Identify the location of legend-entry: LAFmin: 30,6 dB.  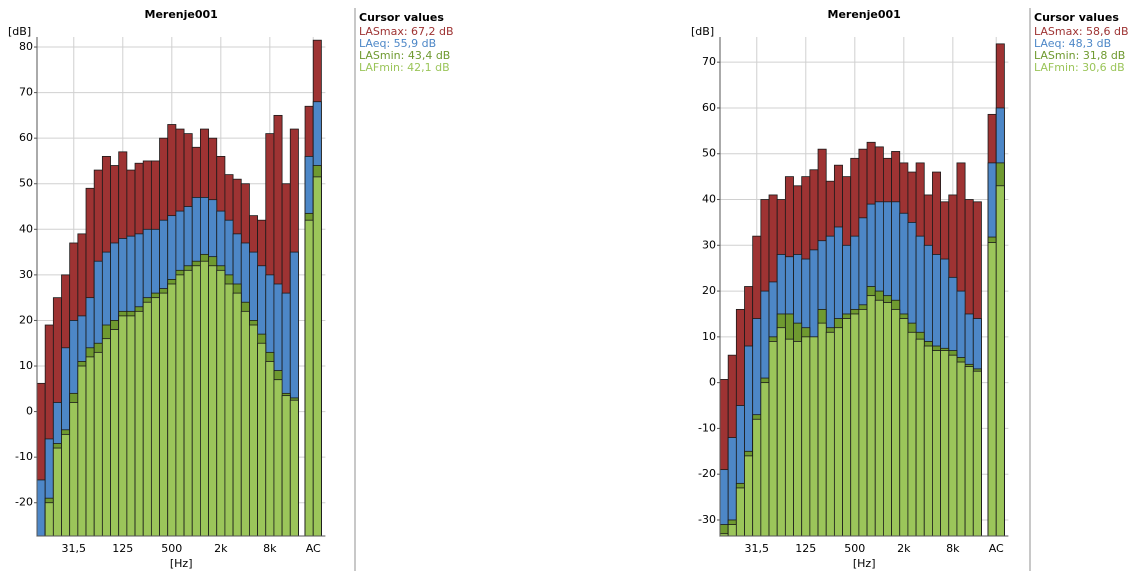
(1079, 67).